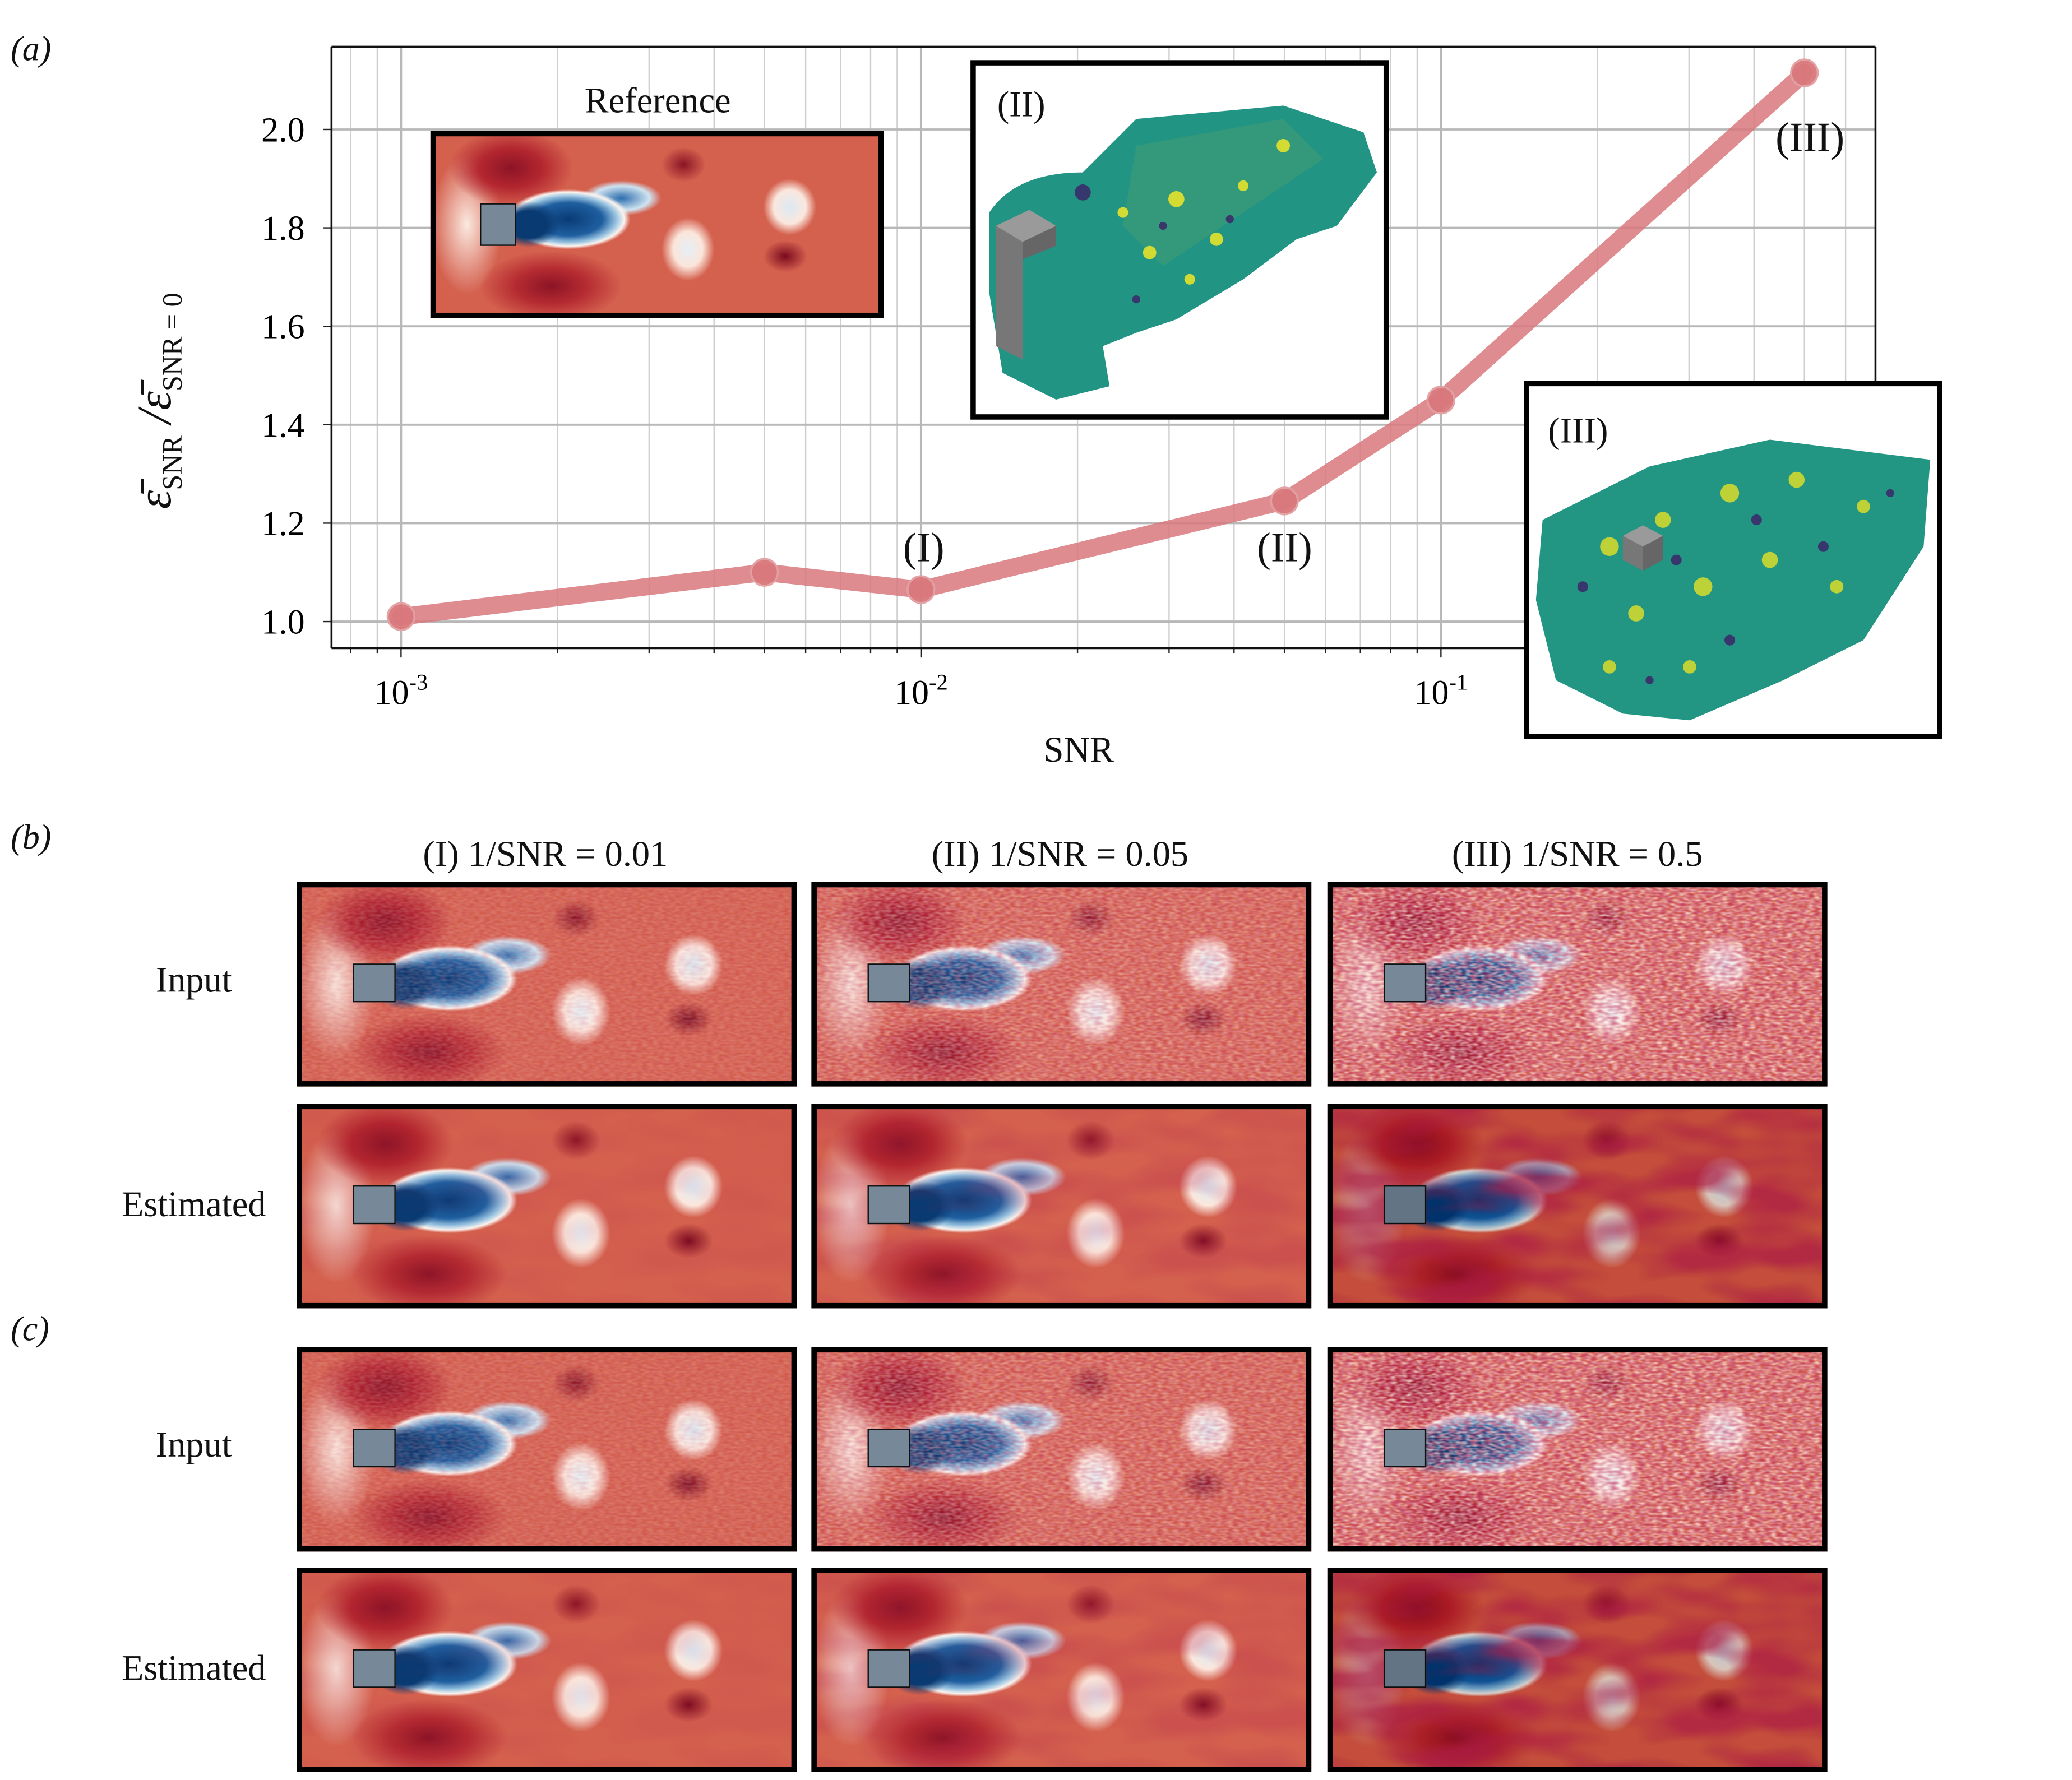 This screenshot has height=1780, width=2072. What do you see at coordinates (282, 327) in the screenshot?
I see `y-tick-label: 1.6` at bounding box center [282, 327].